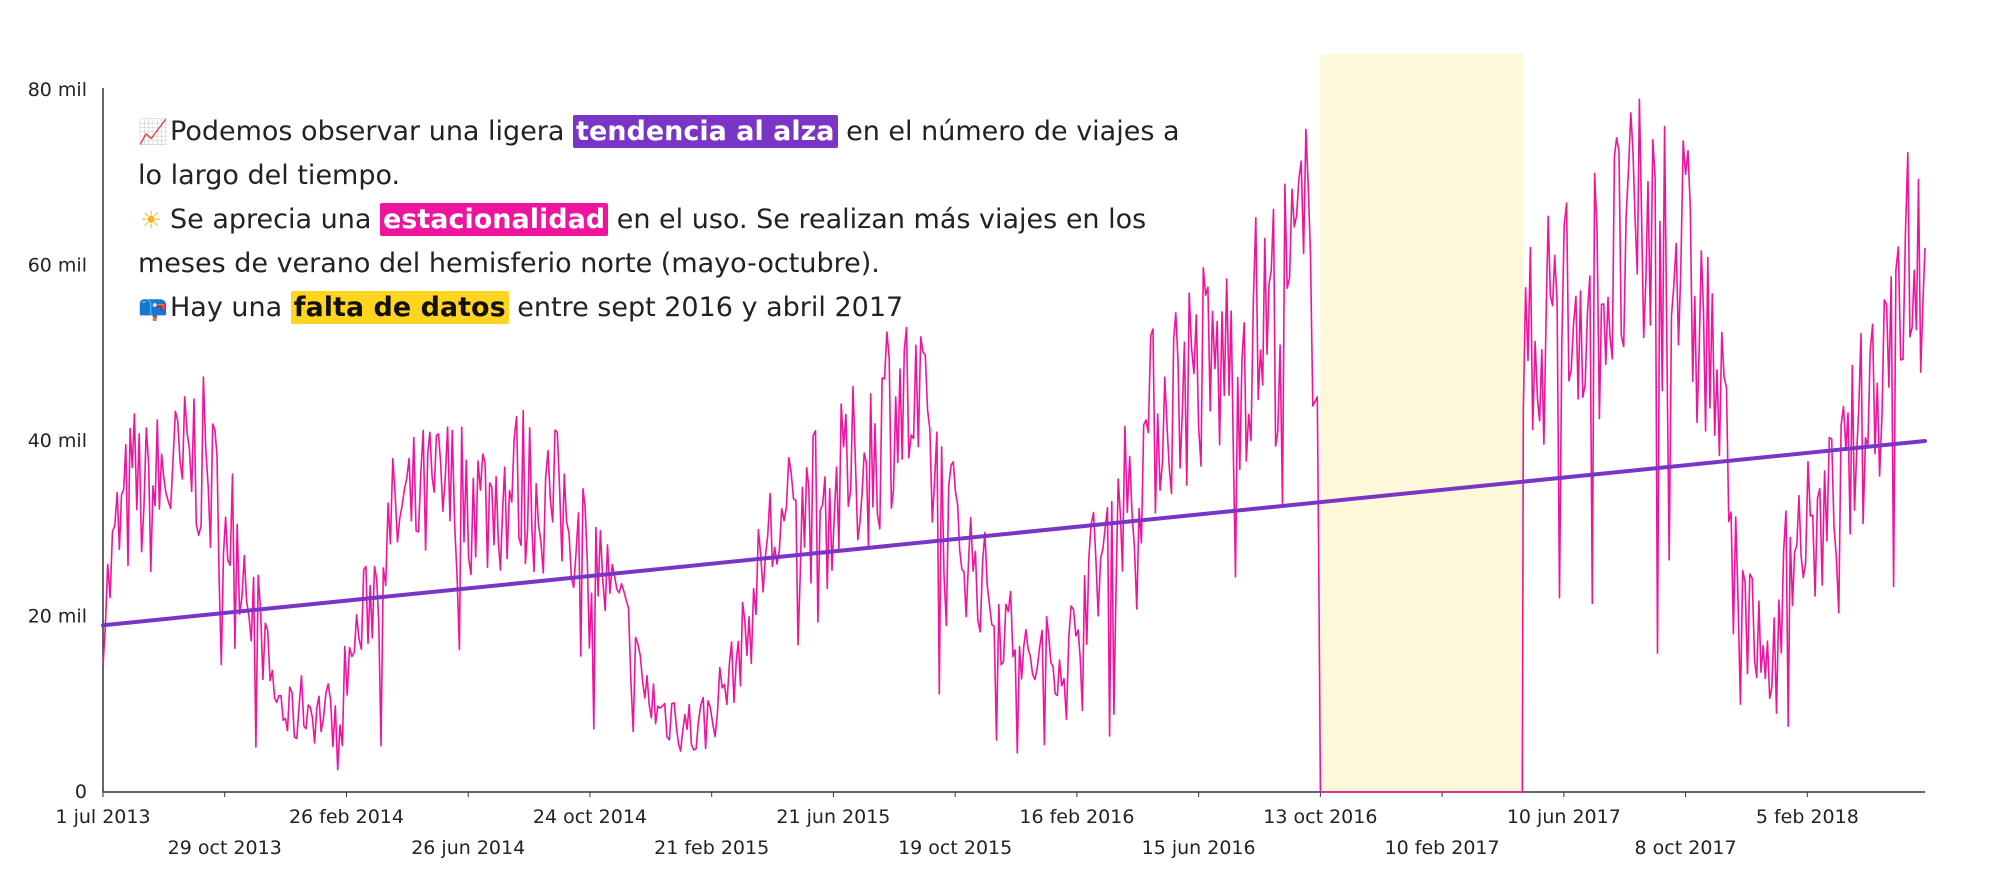 The height and width of the screenshot is (888, 1999). Describe the element at coordinates (153, 308) in the screenshot. I see `mailbox-icon: 📪` at that location.